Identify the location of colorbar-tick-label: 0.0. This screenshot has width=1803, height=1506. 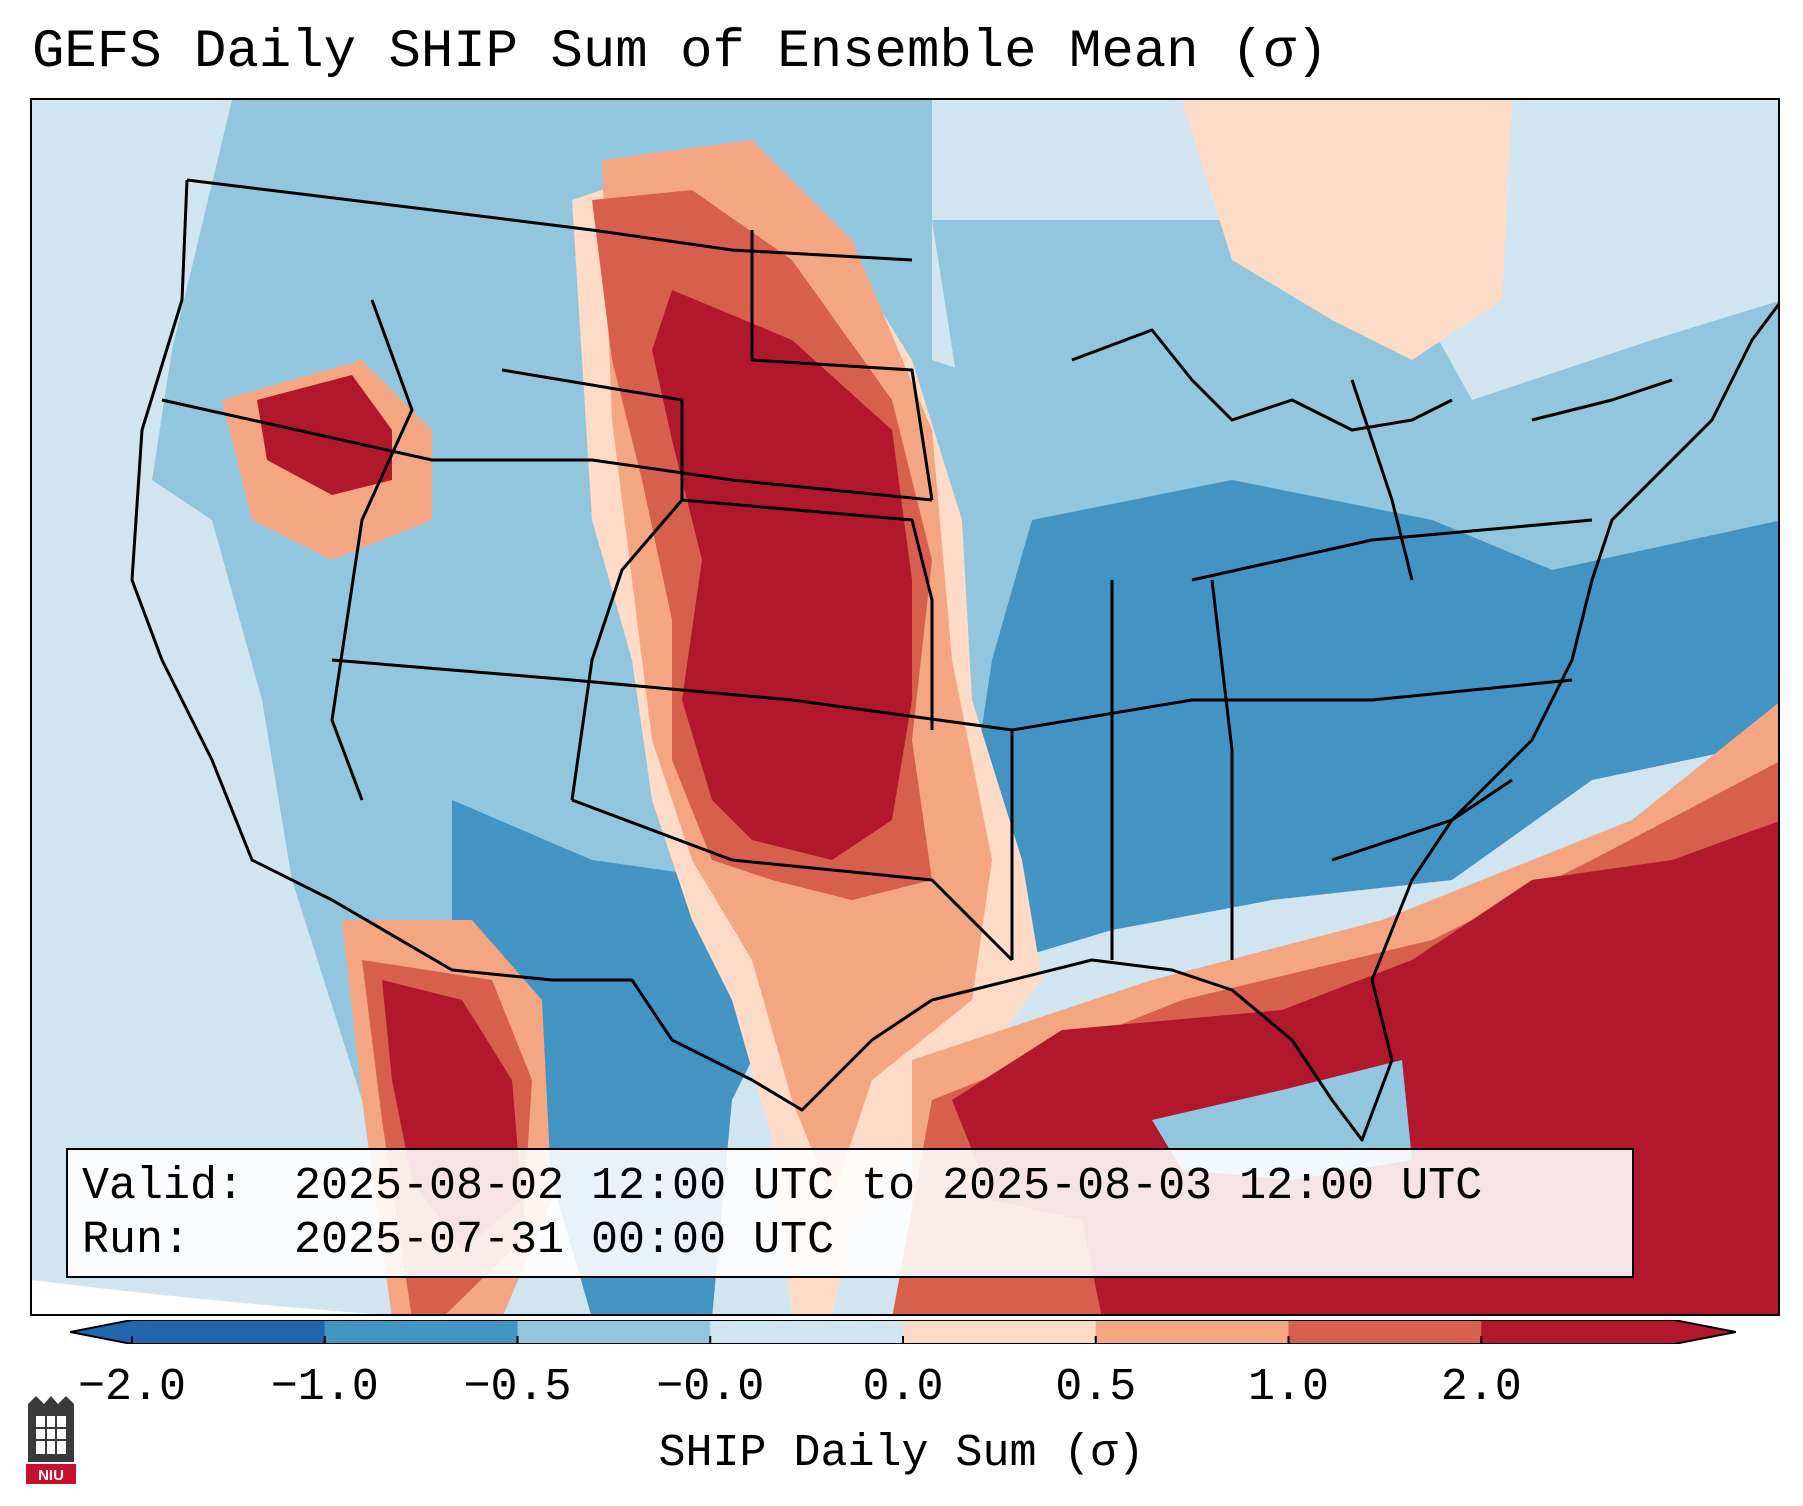
(903, 1387).